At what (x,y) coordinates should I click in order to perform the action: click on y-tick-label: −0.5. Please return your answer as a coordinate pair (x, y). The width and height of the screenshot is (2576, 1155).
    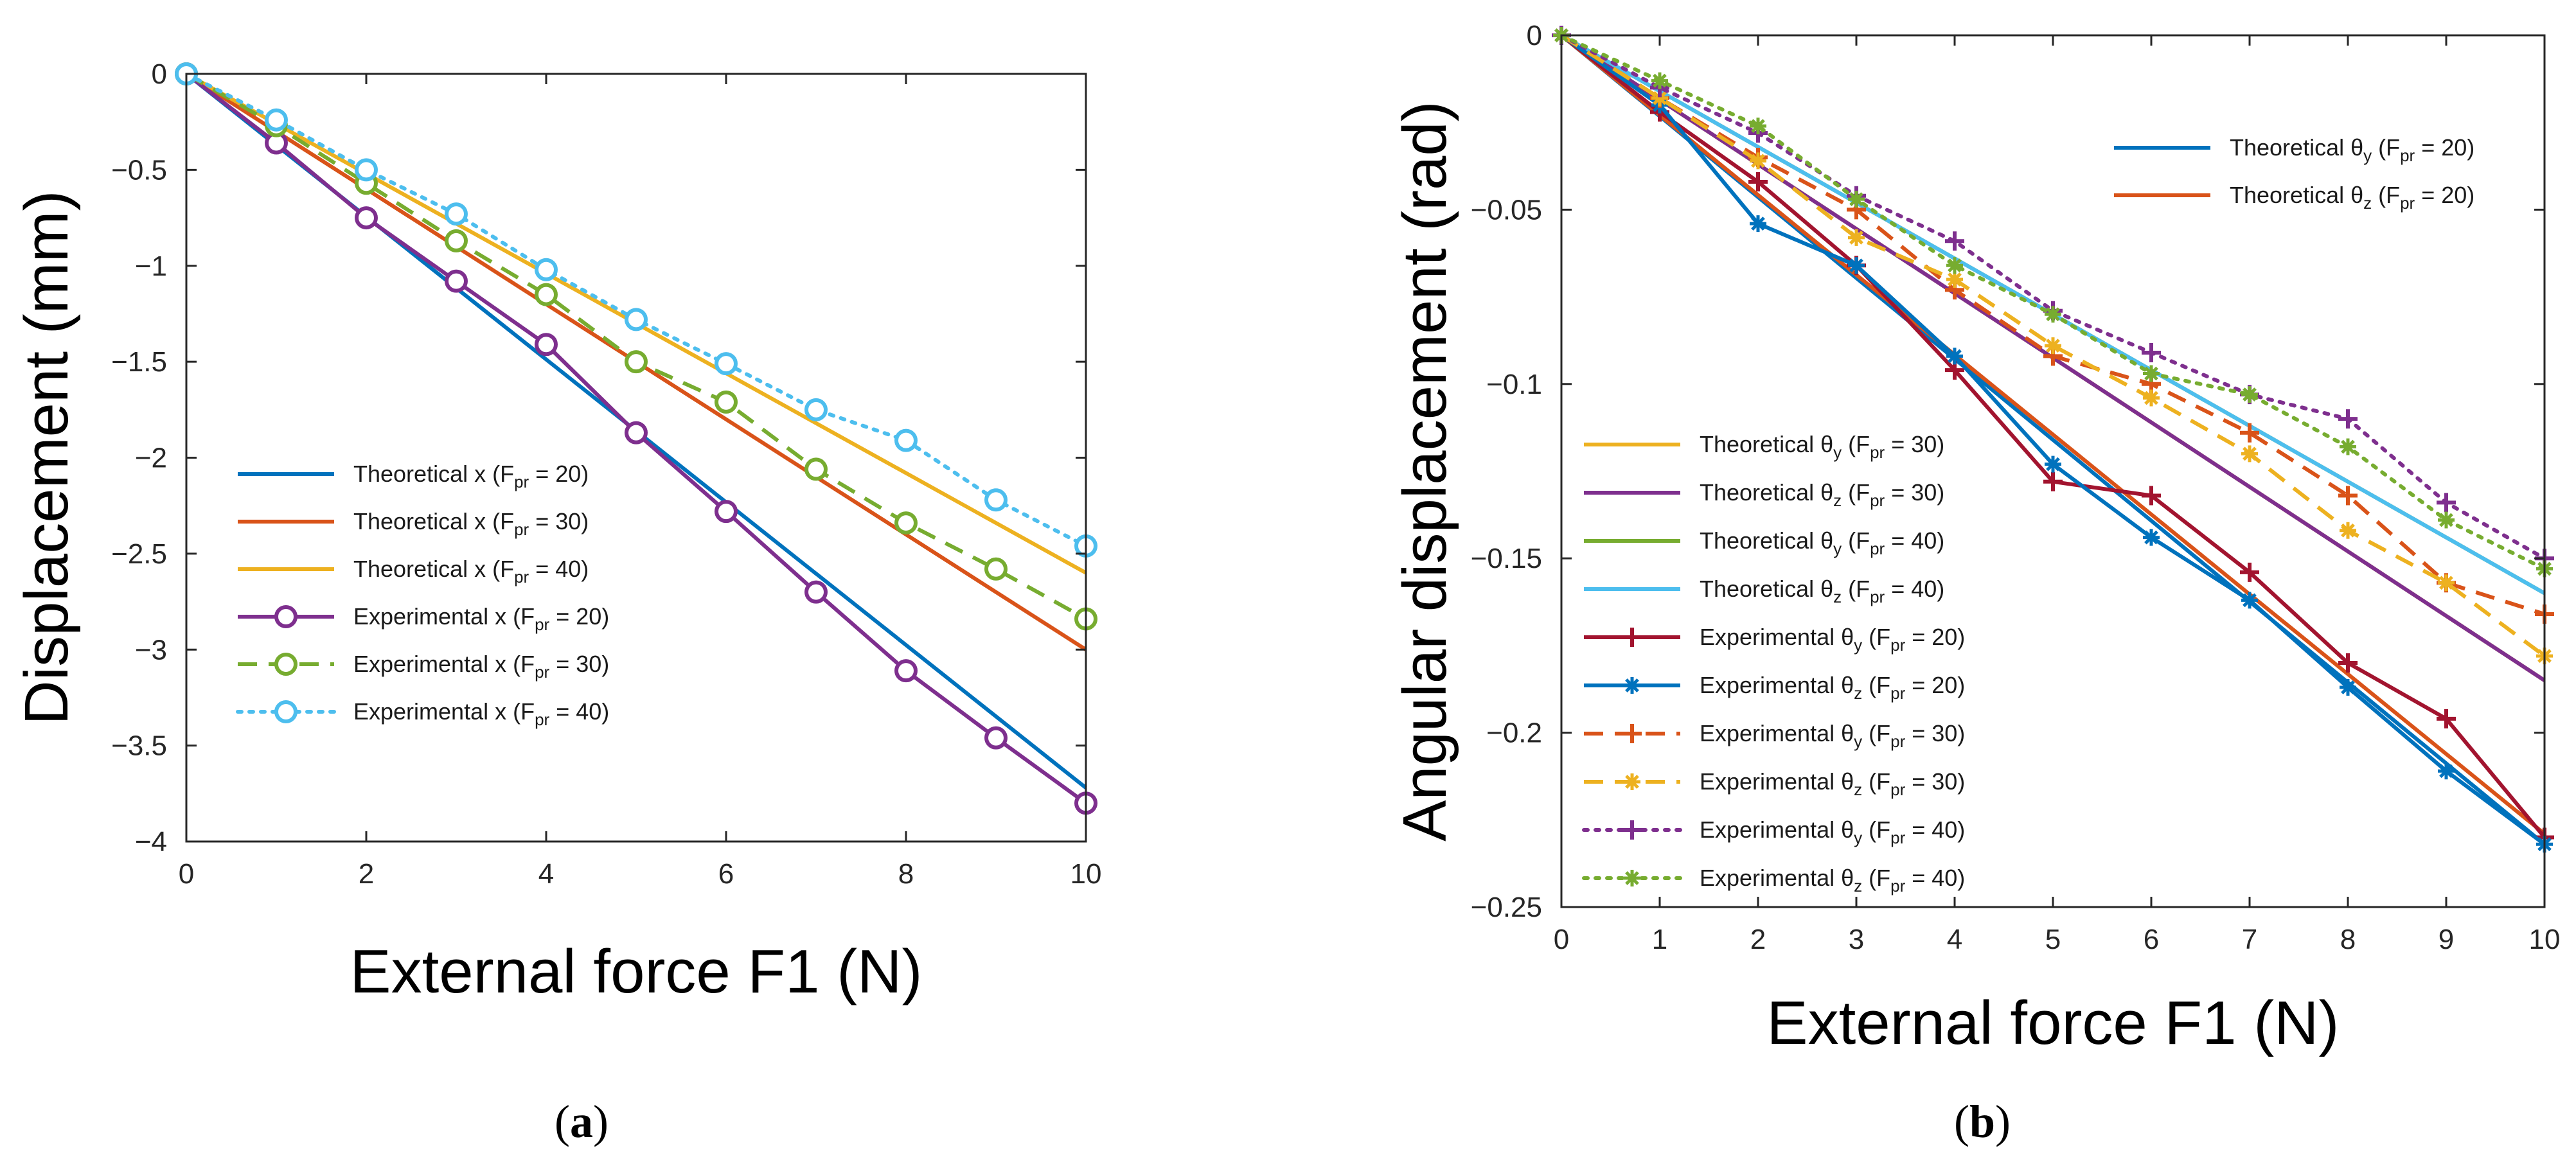
    Looking at the image, I should click on (139, 170).